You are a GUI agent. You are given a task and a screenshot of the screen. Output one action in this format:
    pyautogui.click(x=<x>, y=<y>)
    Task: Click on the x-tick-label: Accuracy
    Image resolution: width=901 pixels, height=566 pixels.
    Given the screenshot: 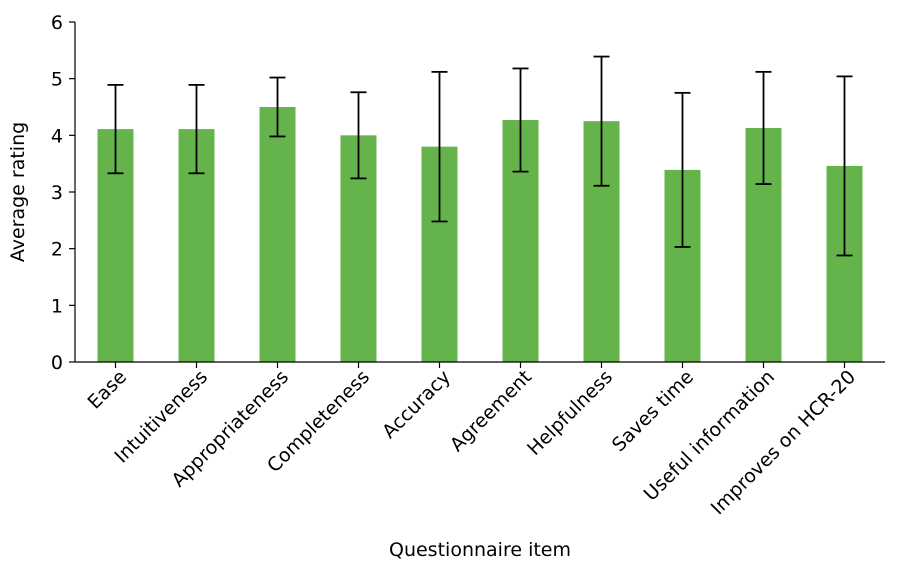 What is the action you would take?
    pyautogui.click(x=416, y=404)
    